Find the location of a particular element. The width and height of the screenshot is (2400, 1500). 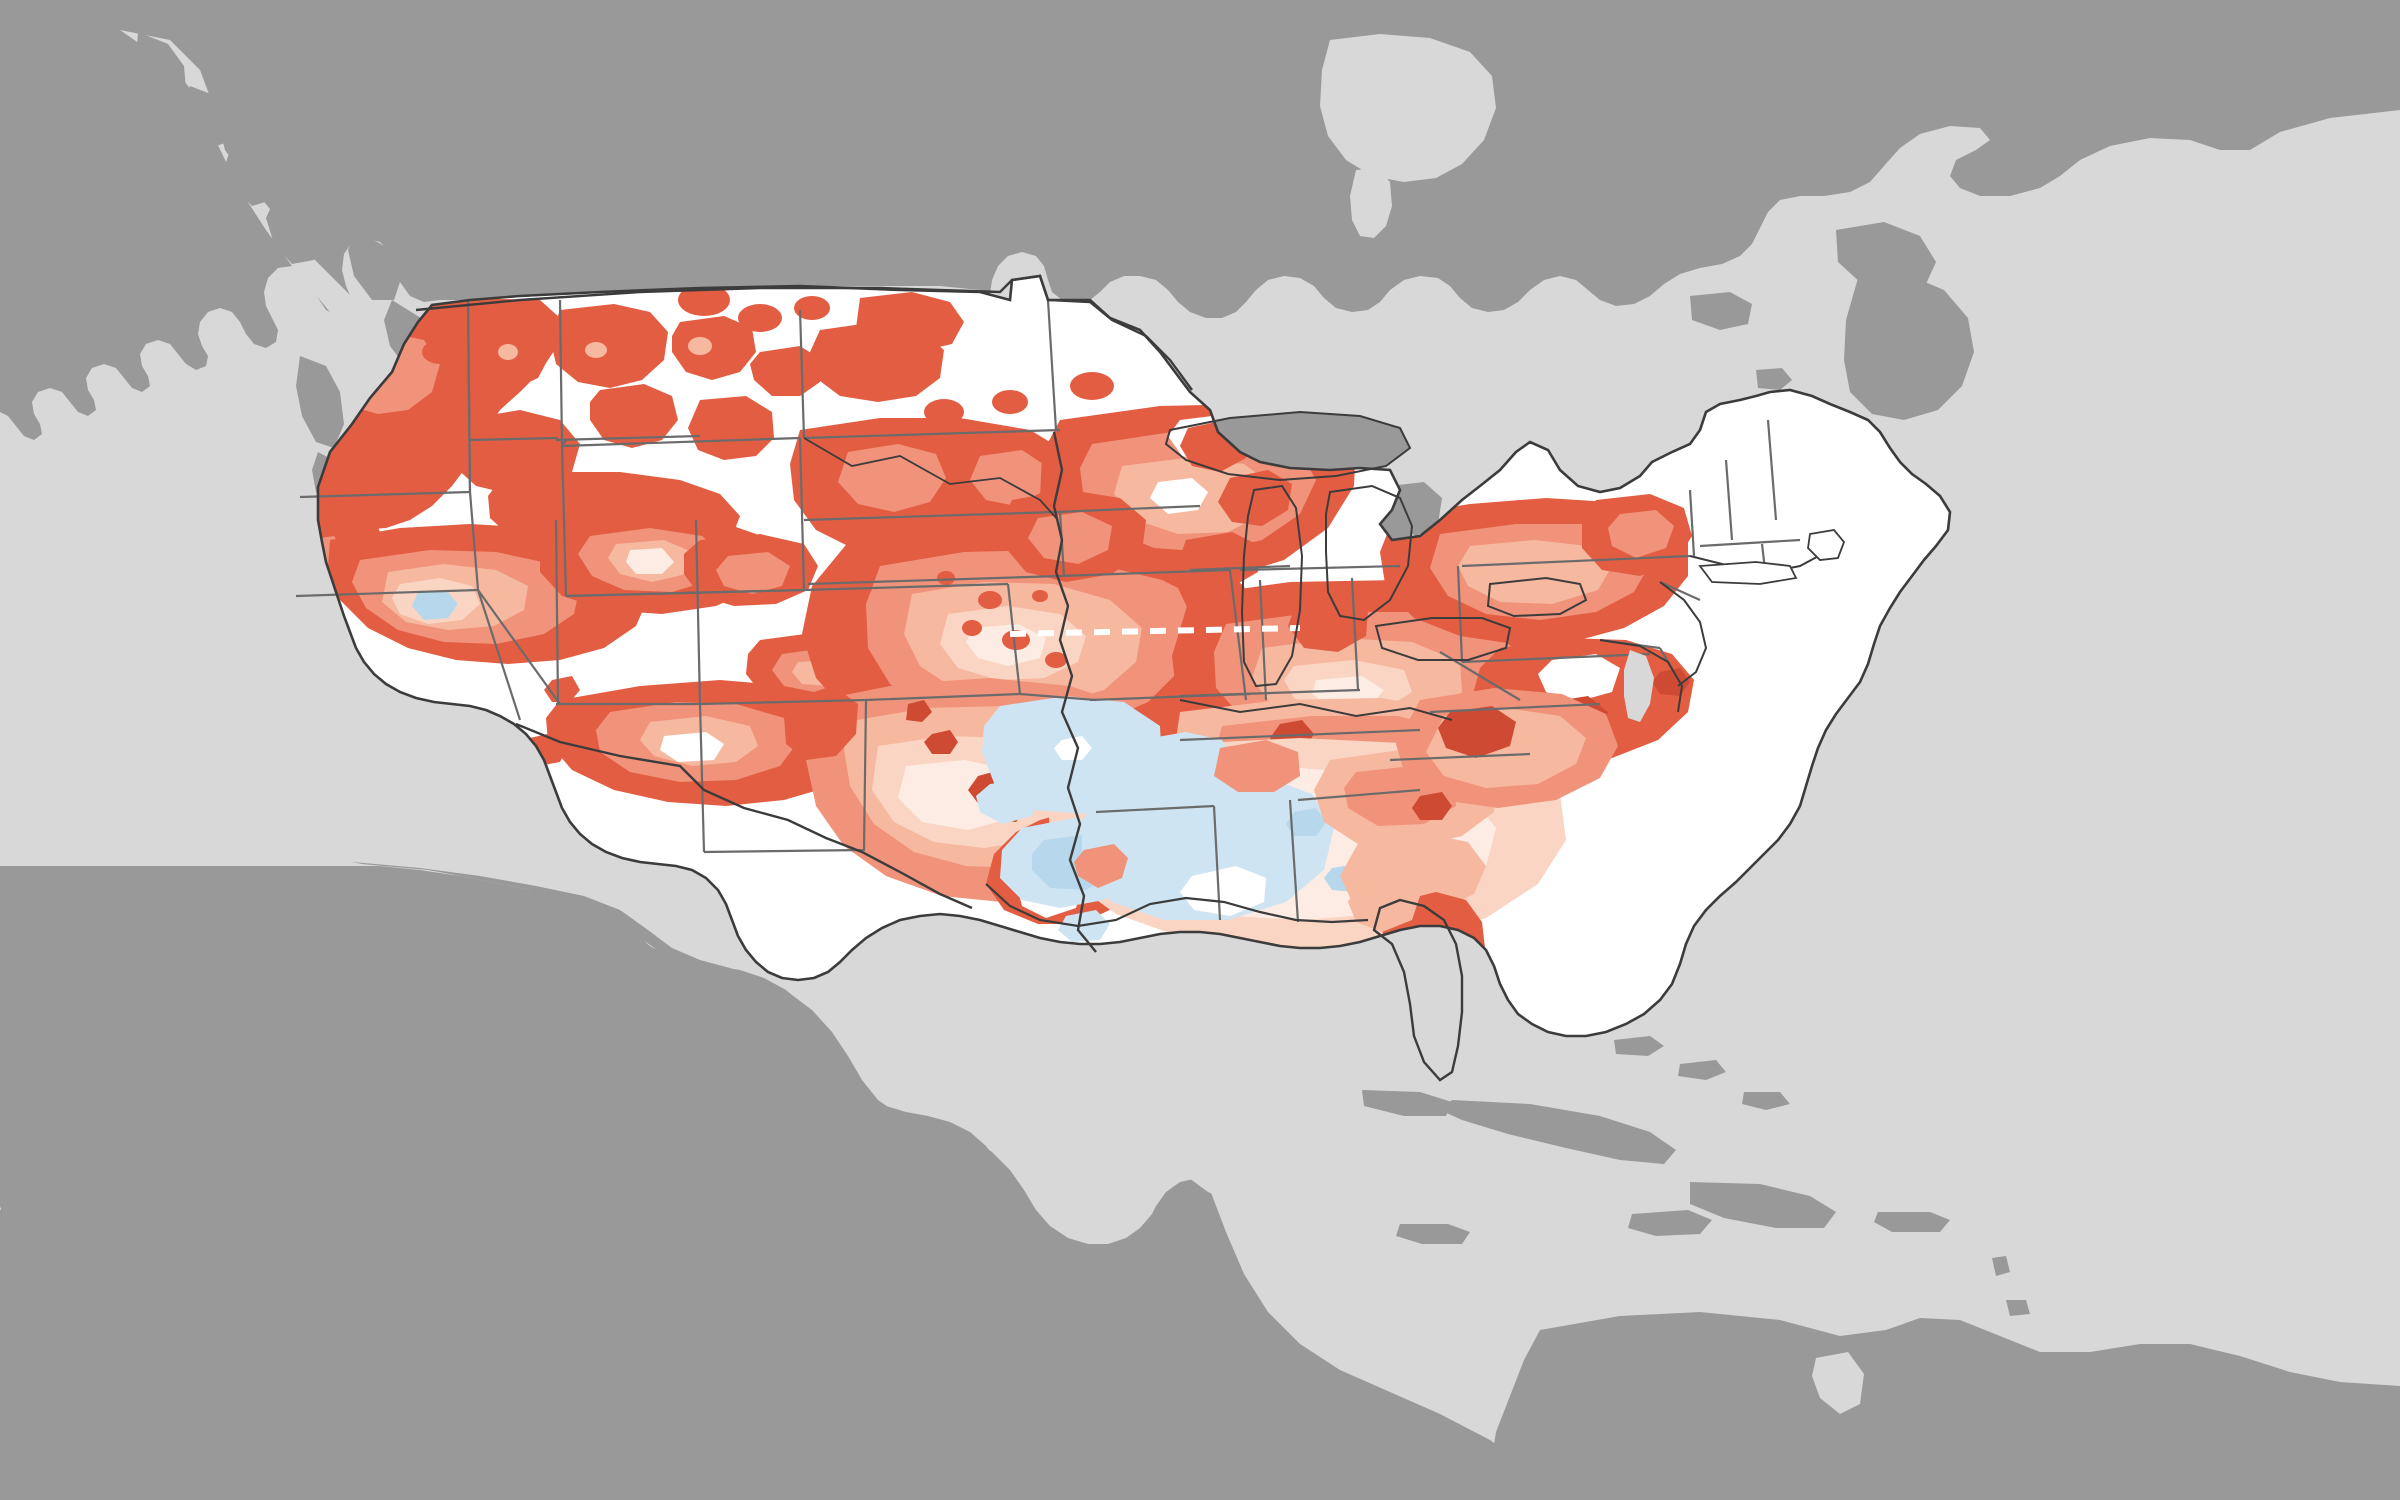

anomaly-cool-ark-lobe is located at coordinates (1008, 802).